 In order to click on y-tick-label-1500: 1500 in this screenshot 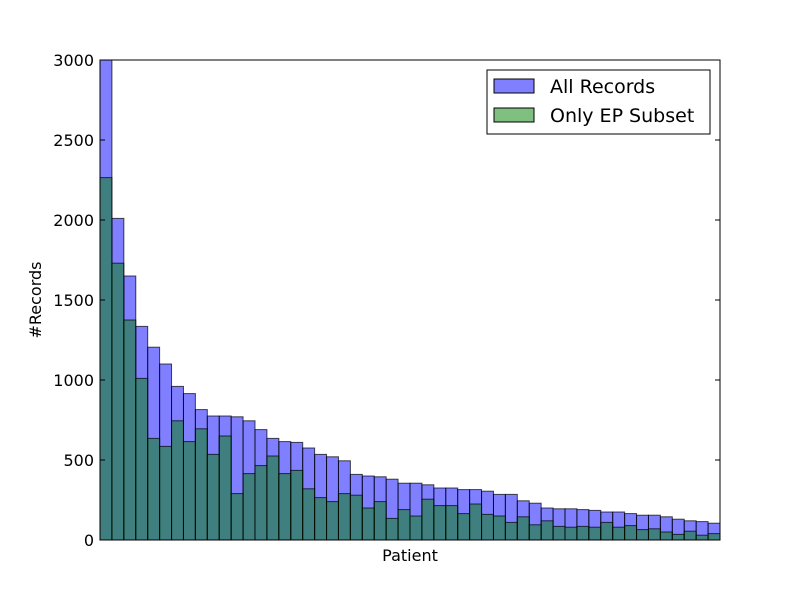, I will do `click(73, 300)`.